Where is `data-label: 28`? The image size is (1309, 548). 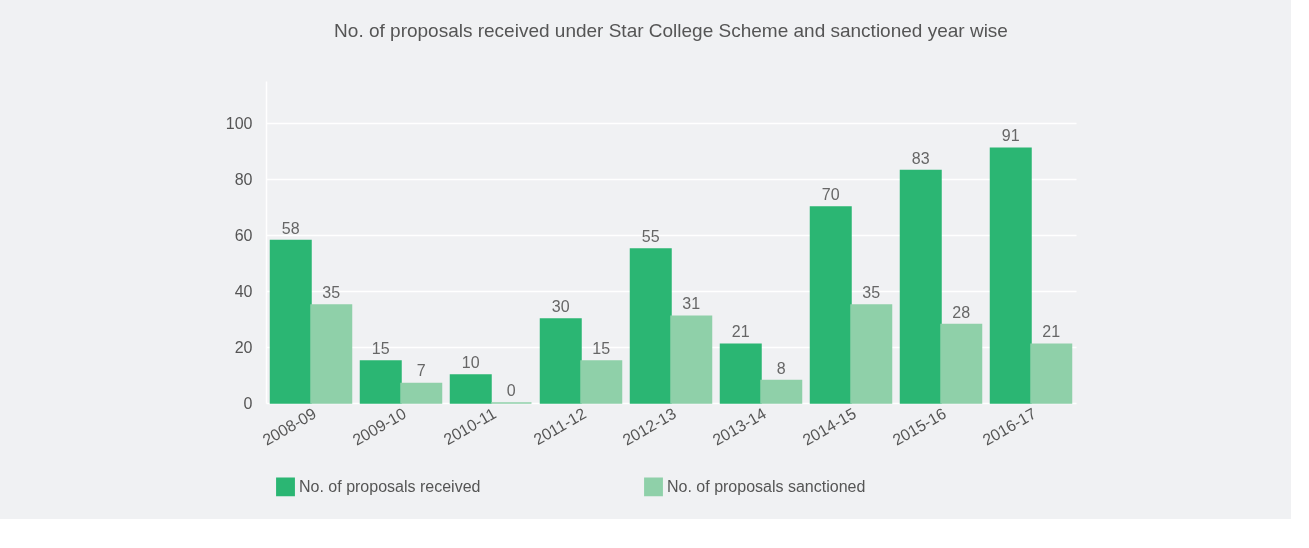 data-label: 28 is located at coordinates (961, 312).